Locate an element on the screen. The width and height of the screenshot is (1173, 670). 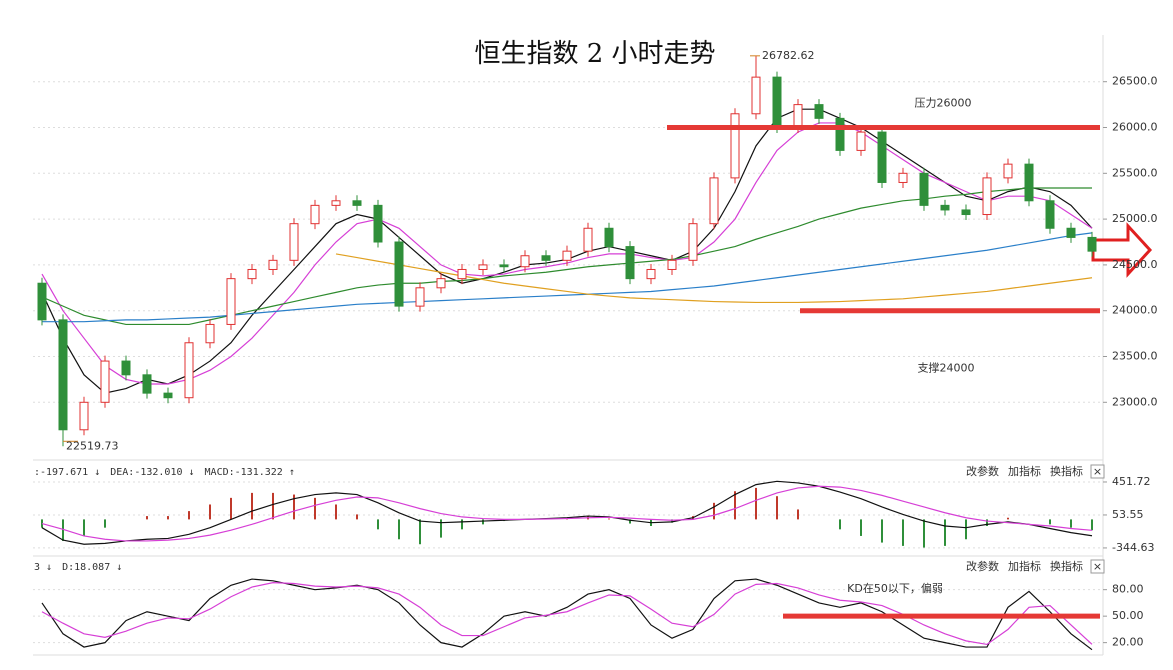
y-tick-label: 23000.0 is located at coordinates (1135, 401).